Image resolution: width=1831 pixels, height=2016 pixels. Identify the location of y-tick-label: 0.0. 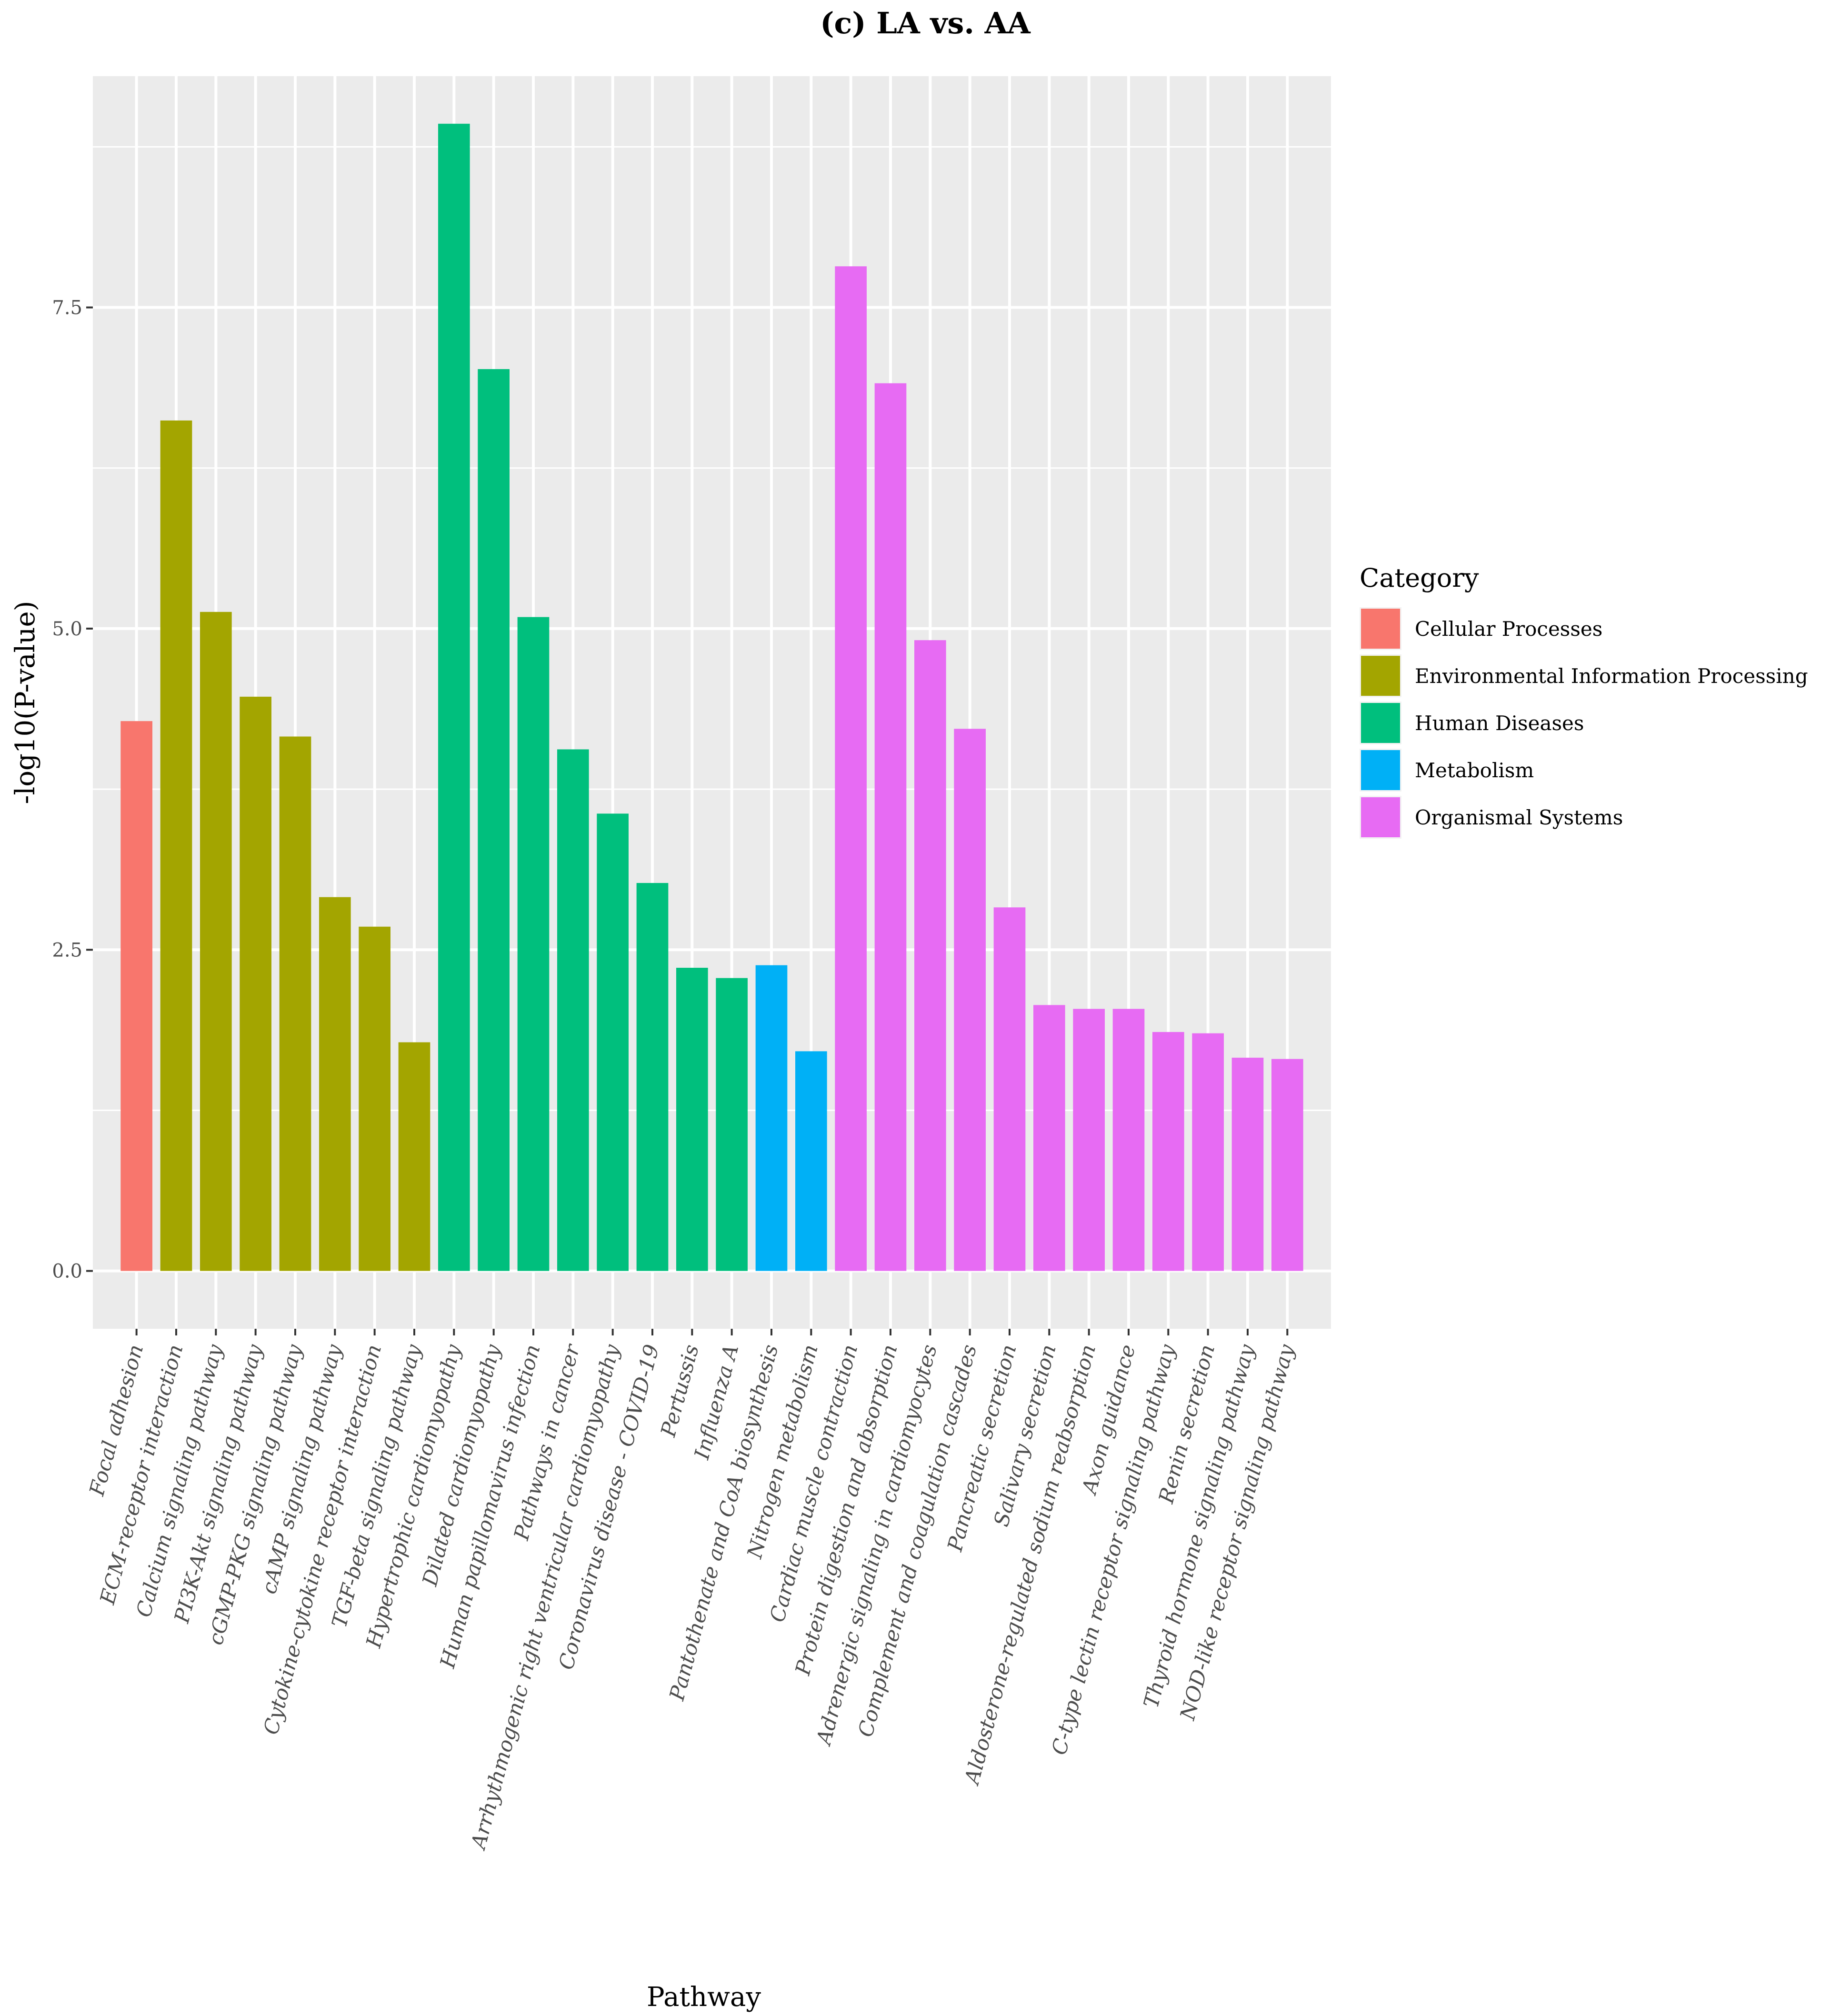
(67, 1272).